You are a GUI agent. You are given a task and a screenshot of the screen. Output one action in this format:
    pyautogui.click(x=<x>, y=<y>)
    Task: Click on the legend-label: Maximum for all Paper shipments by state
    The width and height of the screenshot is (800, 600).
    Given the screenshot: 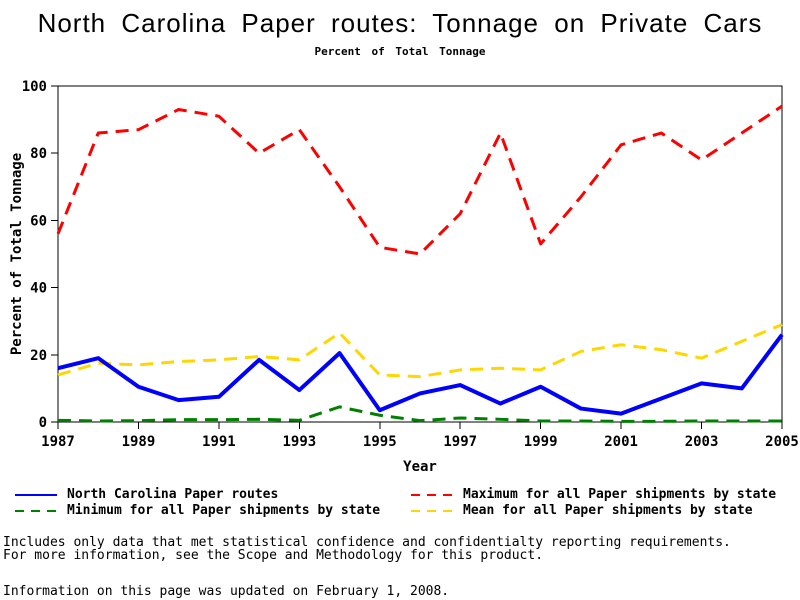 What is the action you would take?
    pyautogui.click(x=620, y=494)
    